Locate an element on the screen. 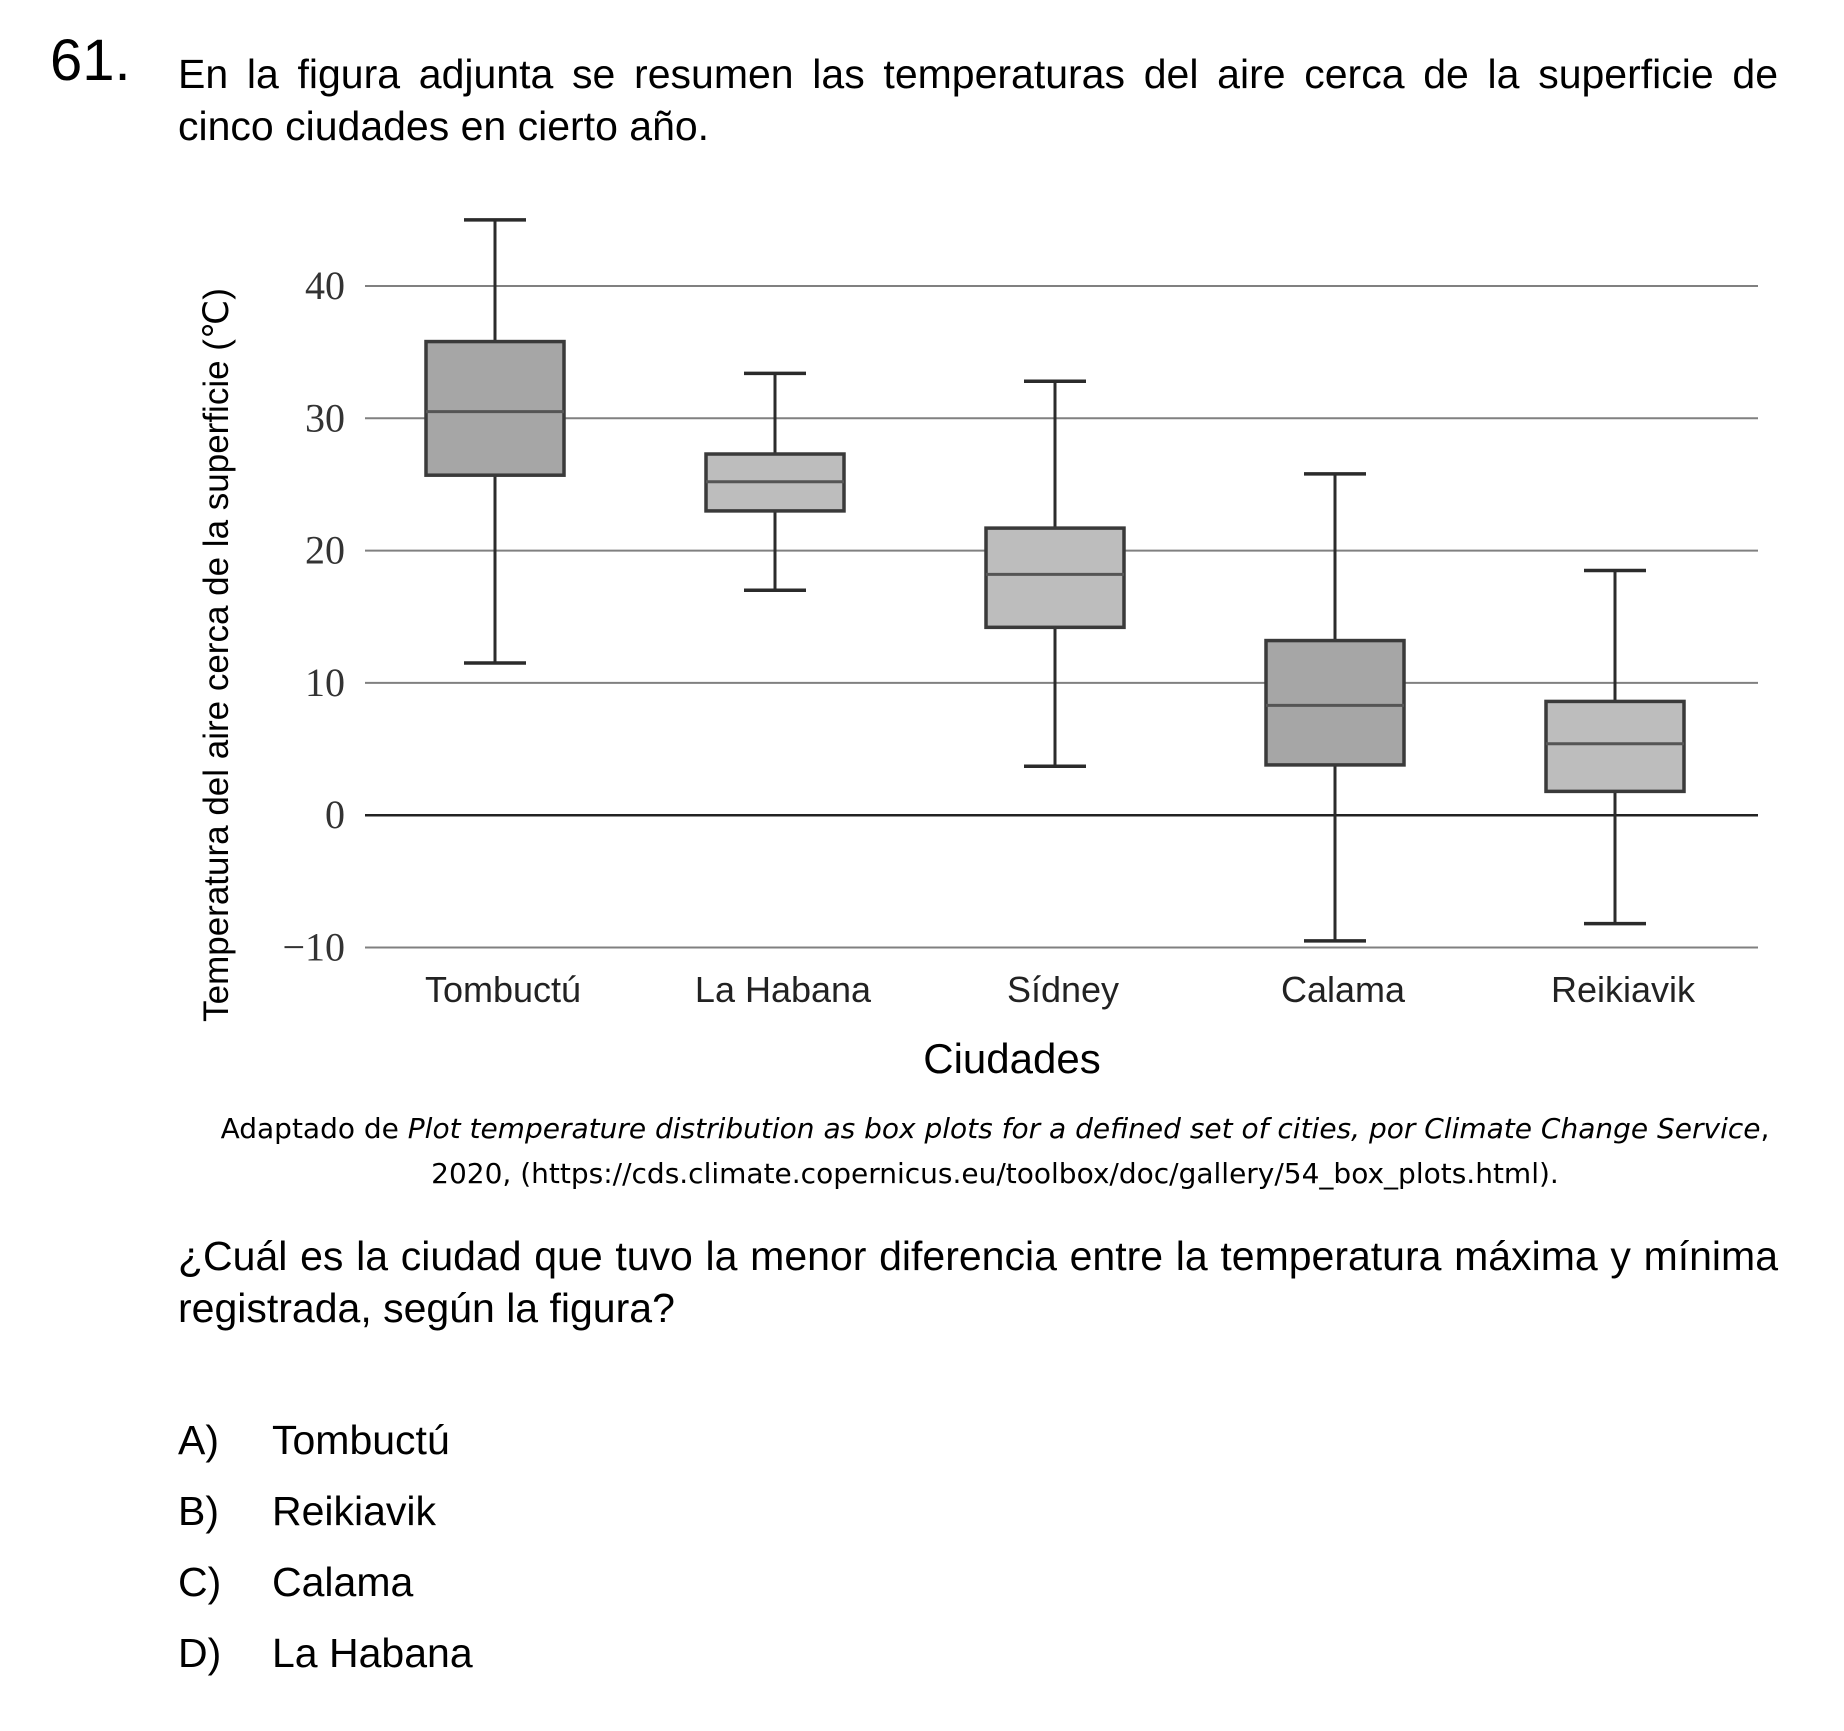 This screenshot has width=1844, height=1731. answer-option-a: A) Tombuctú is located at coordinates (325, 1440).